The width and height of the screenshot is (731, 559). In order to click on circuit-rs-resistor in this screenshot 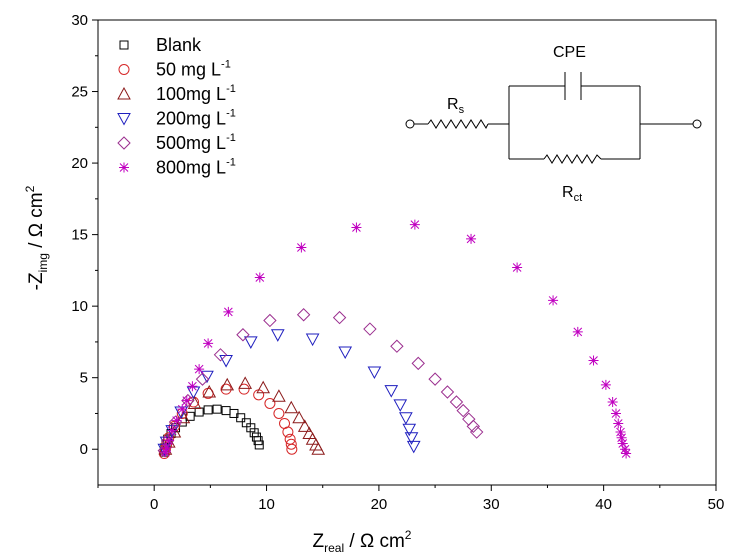, I will do `click(458, 124)`.